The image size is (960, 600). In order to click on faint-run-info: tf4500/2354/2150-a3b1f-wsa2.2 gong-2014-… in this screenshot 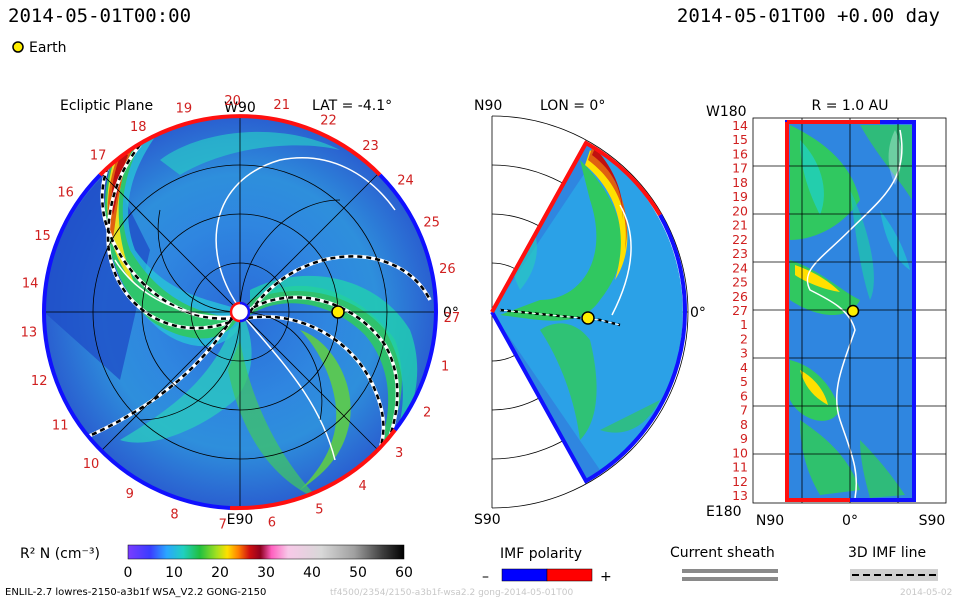, I will do `click(451, 593)`.